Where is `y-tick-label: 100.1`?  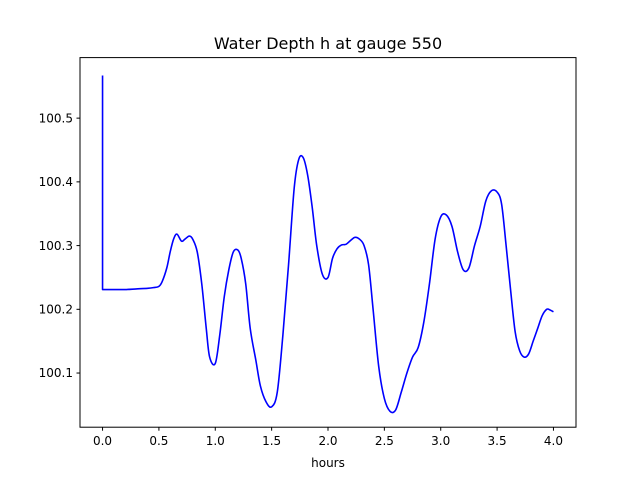 y-tick-label: 100.1 is located at coordinates (56, 373).